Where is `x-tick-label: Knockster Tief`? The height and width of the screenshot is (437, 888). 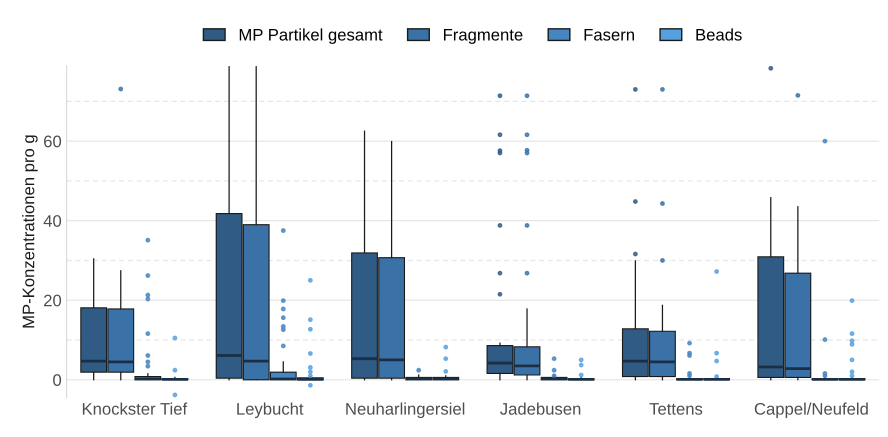 x-tick-label: Knockster Tief is located at coordinates (135, 408).